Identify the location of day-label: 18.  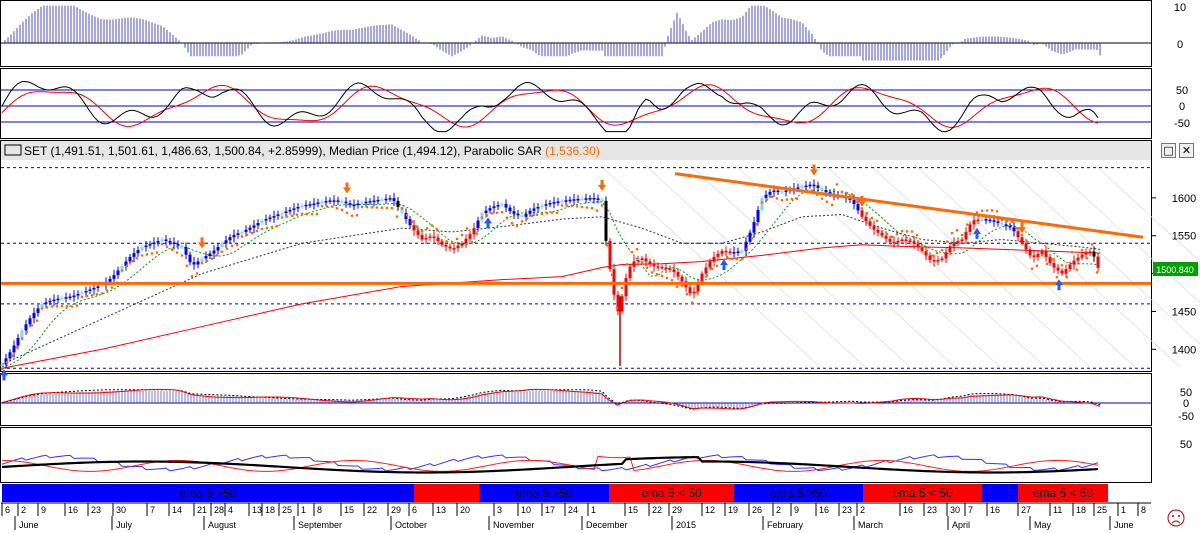
(270, 510).